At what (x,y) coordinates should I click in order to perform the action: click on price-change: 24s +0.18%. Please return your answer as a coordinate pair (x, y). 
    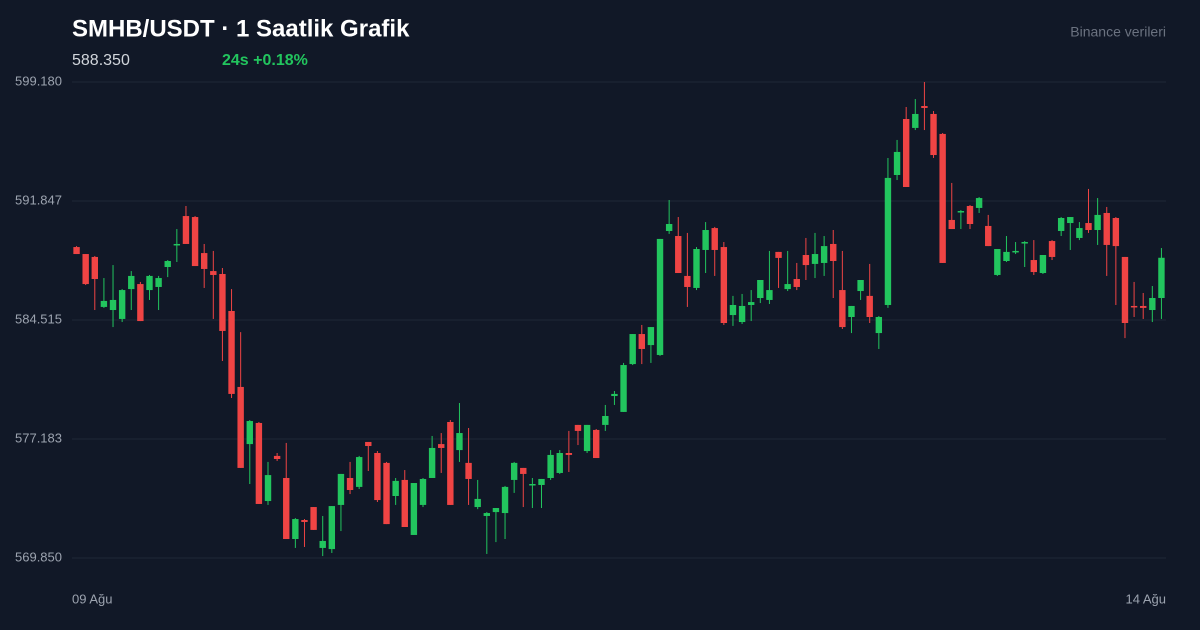
    Looking at the image, I should click on (265, 60).